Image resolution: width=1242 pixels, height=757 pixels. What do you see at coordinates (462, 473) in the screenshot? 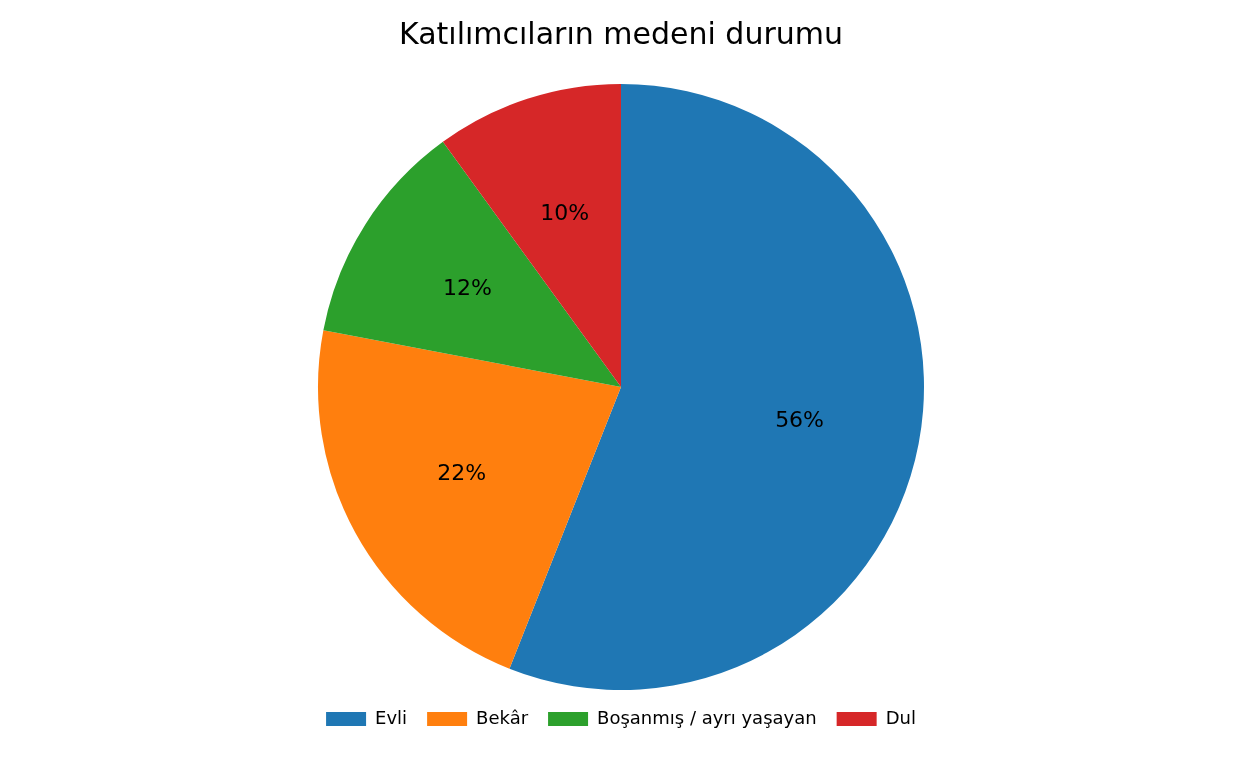
I see `data-label: 22%` at bounding box center [462, 473].